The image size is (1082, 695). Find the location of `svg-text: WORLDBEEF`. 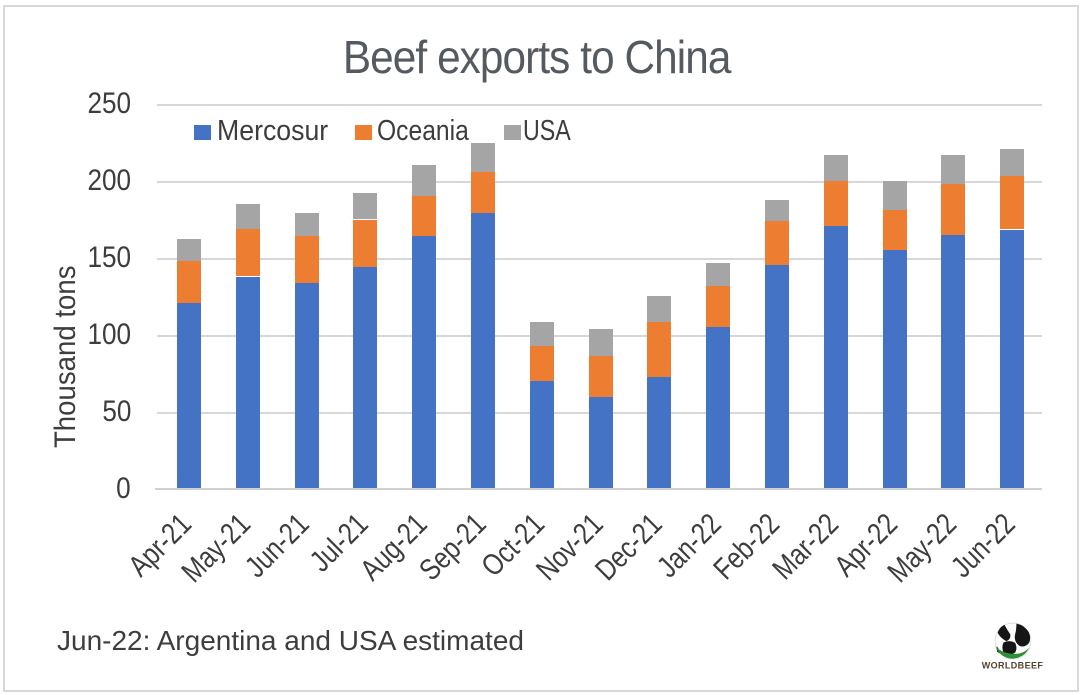

svg-text: WORLDBEEF is located at coordinates (1013, 666).